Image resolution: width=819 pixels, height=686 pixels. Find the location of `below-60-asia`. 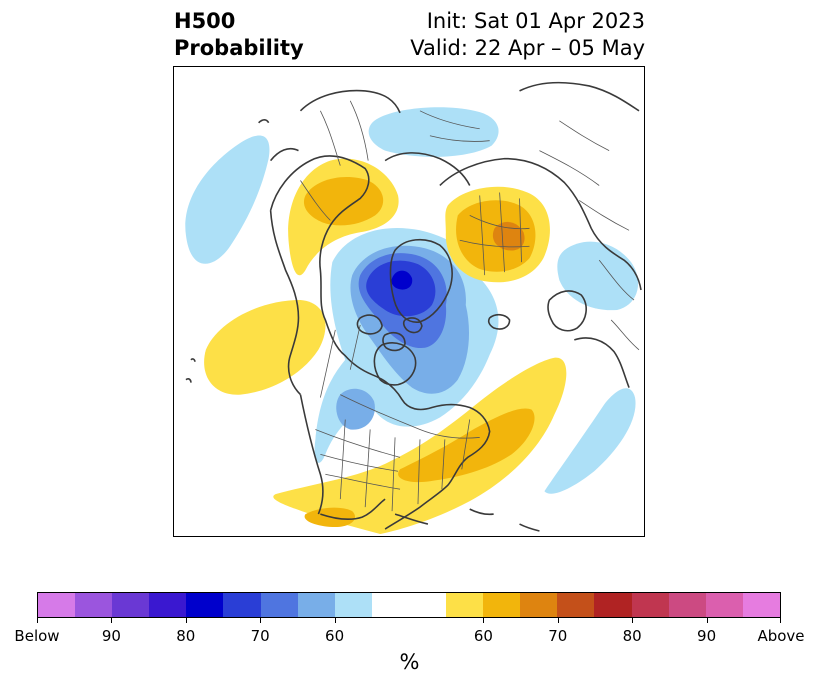

below-60-asia is located at coordinates (433, 132).